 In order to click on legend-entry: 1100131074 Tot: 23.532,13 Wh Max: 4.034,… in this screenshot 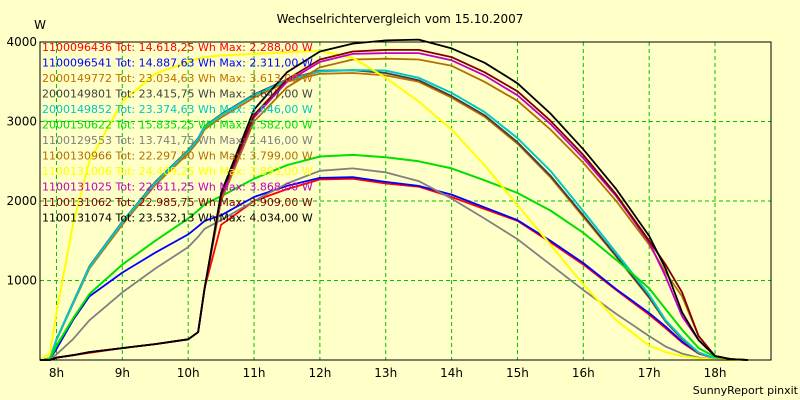, I will do `click(177, 218)`.